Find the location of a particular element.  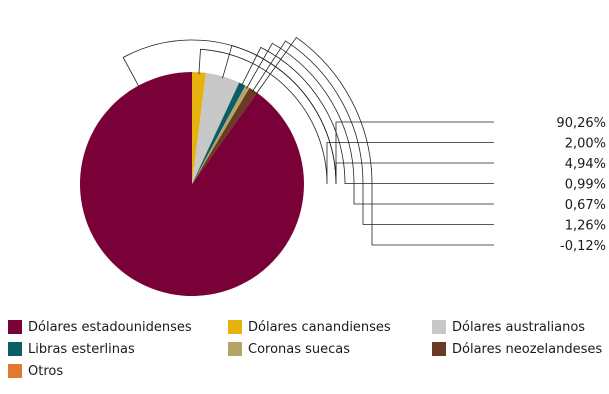

pie-slice-coronas-suecas is located at coordinates (221, 134).